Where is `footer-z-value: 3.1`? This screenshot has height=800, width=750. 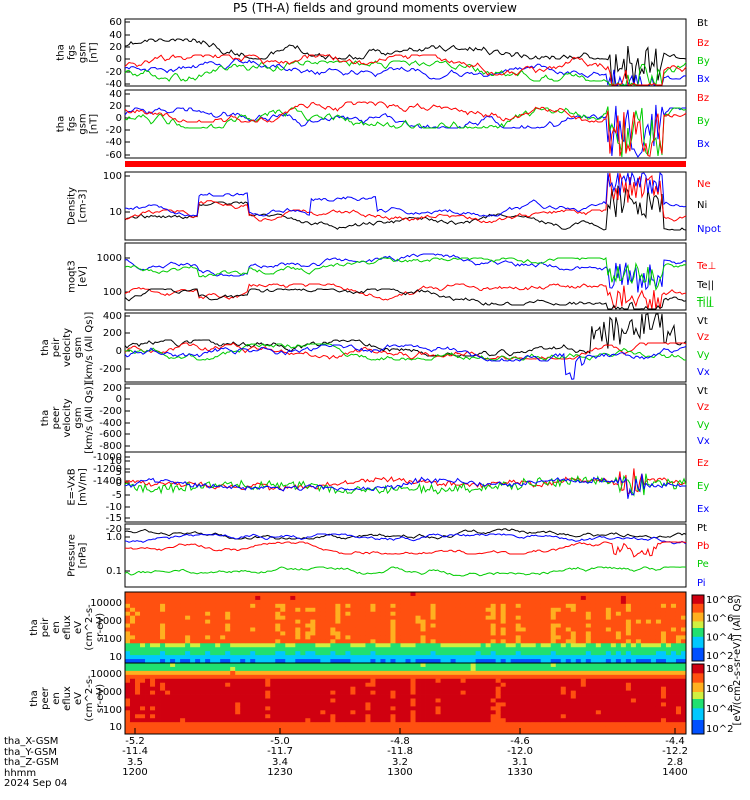
footer-z-value: 3.1 is located at coordinates (520, 762).